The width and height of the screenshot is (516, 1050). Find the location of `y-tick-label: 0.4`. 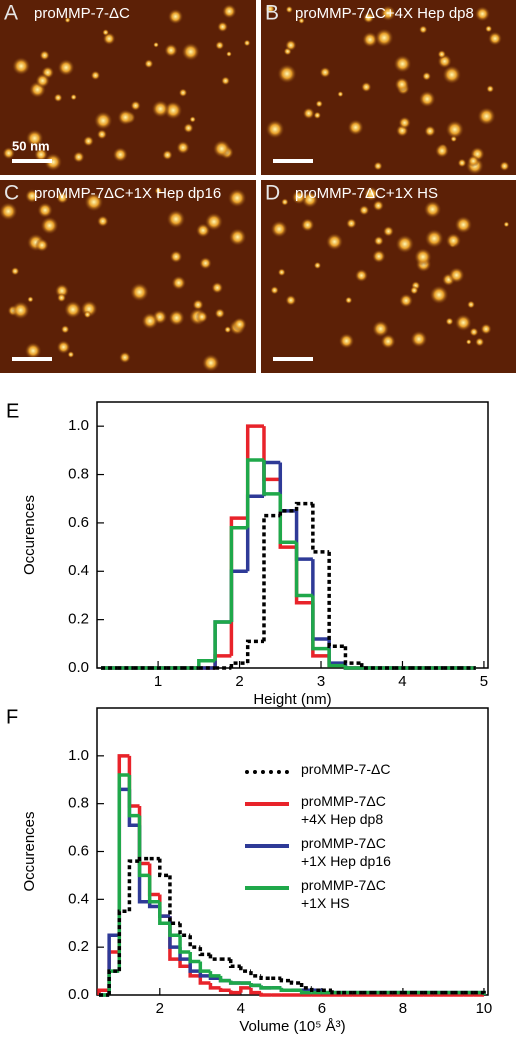

y-tick-label: 0.4 is located at coordinates (78, 898).